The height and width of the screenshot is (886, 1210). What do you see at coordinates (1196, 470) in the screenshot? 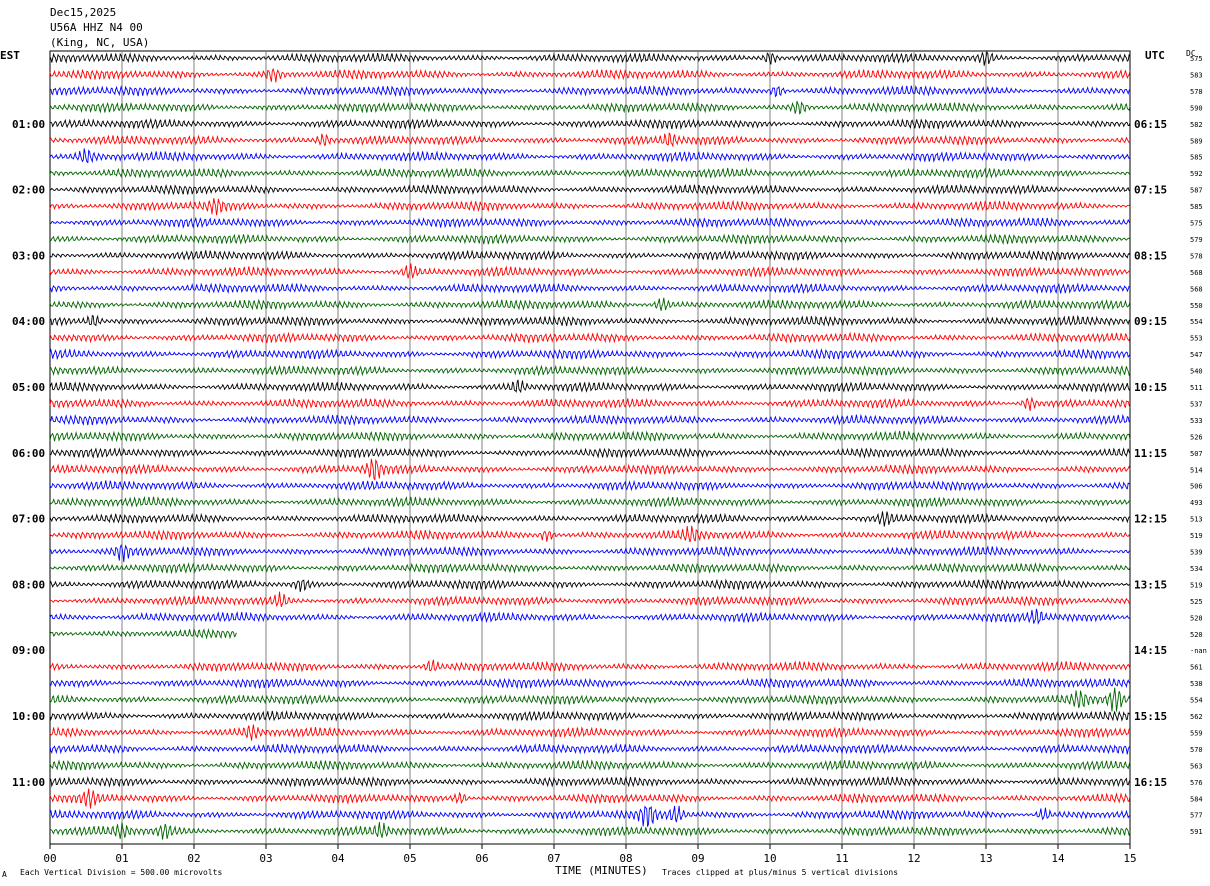
I see `dc-offset-value: 514` at bounding box center [1196, 470].